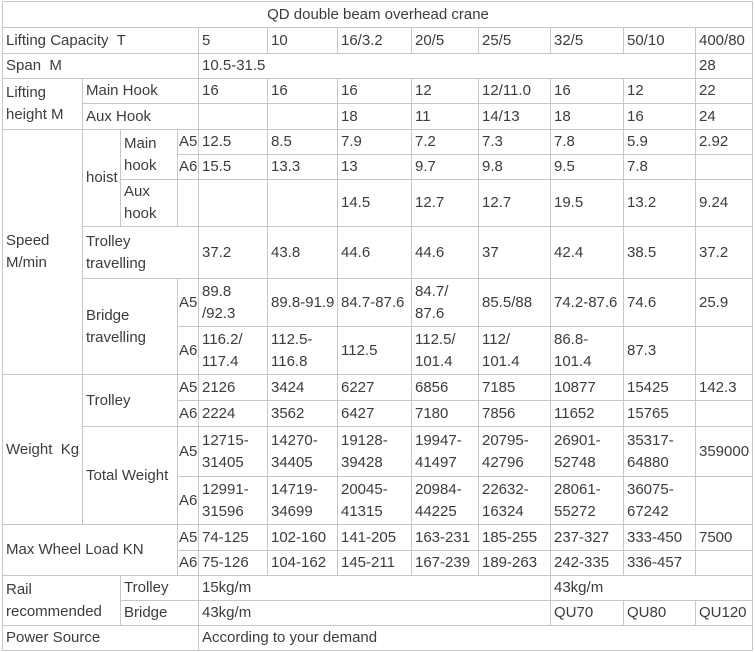 This screenshot has height=652, width=755. Describe the element at coordinates (514, 451) in the screenshot. I see `cell: 20795- 42796` at that location.